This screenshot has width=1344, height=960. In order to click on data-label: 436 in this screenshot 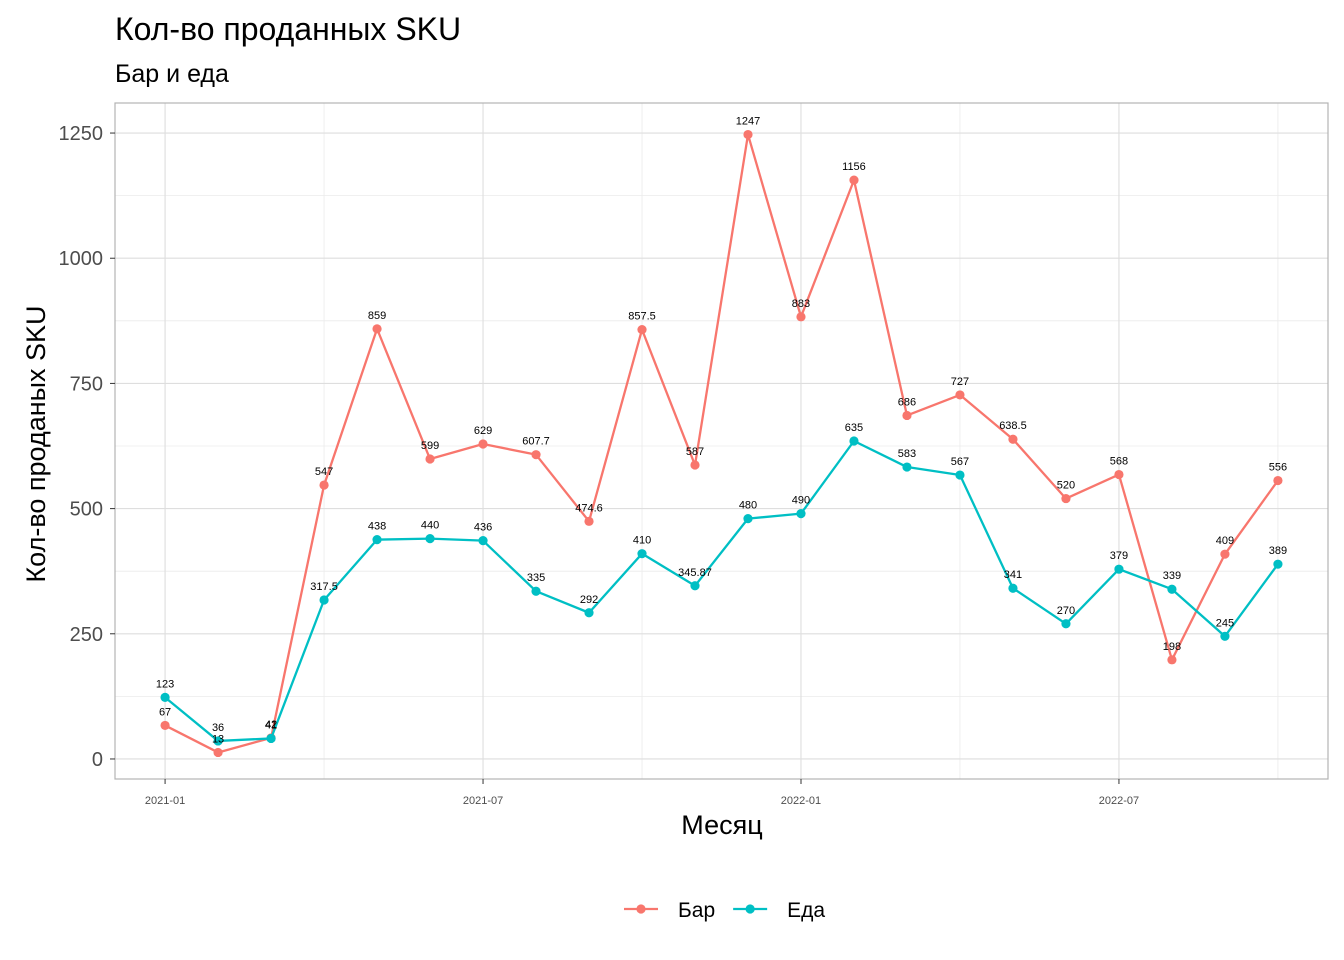, I will do `click(483, 528)`.